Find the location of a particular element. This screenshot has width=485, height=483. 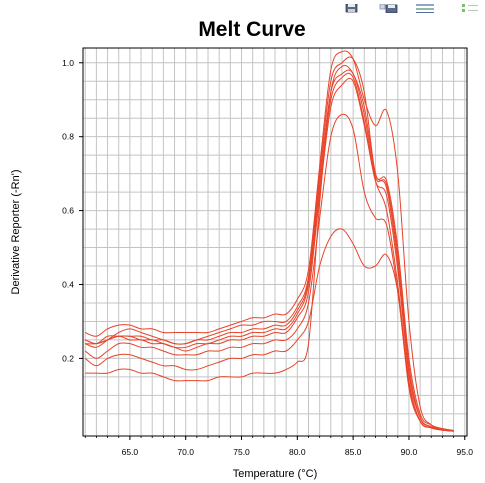

y-tick-label: 0.6 is located at coordinates (68, 211).